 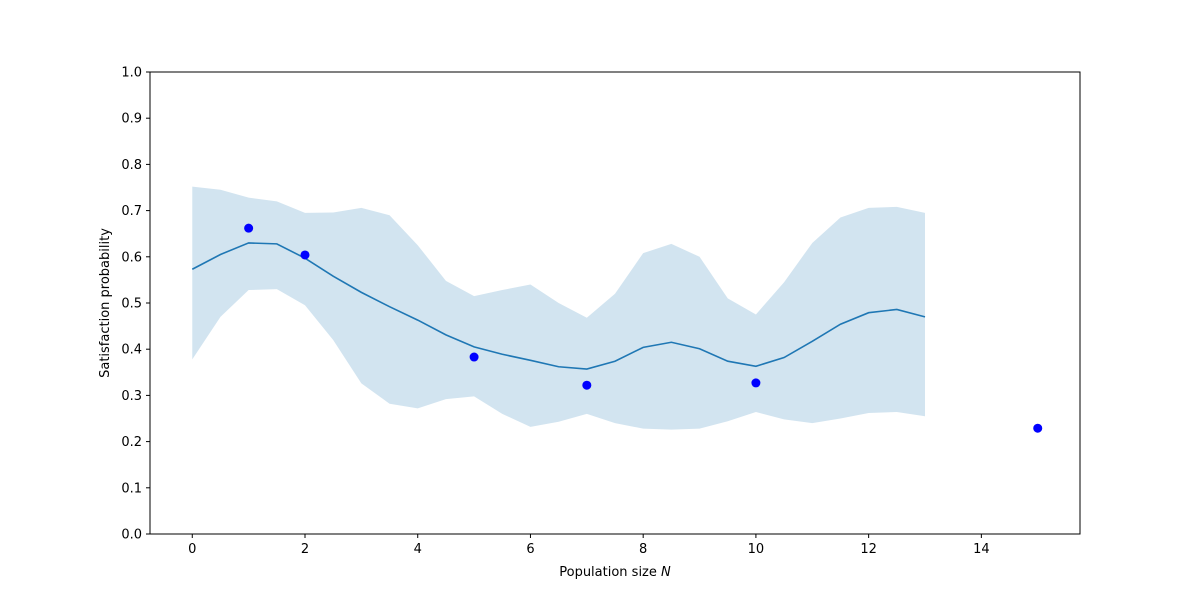 I want to click on x-tick-label: 14, so click(x=981, y=549).